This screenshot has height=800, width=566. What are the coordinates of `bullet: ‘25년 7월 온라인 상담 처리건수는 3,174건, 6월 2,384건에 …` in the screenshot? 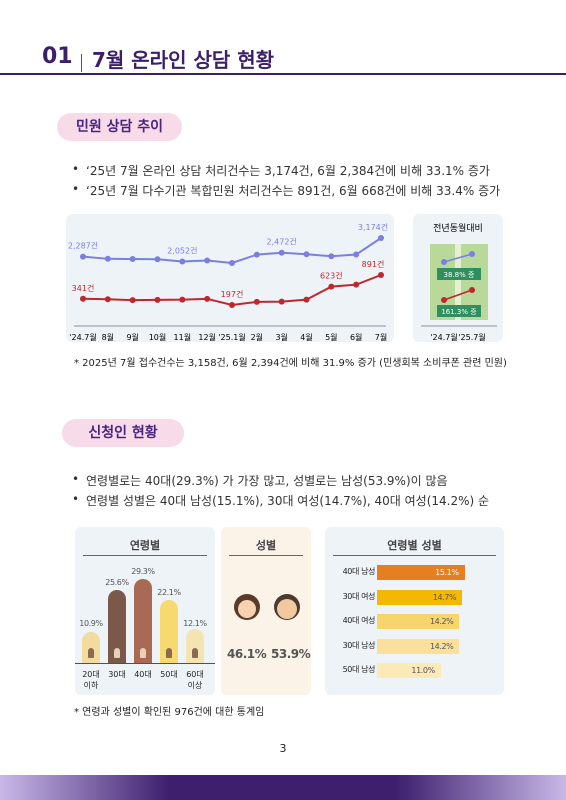 It's located at (281, 170).